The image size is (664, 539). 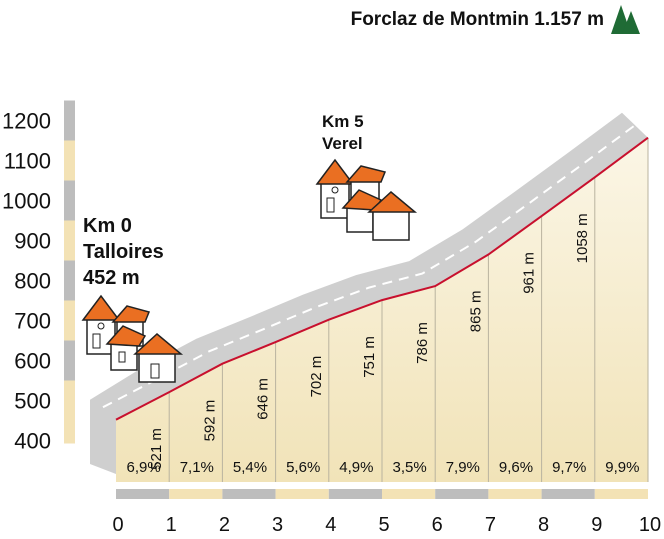 What do you see at coordinates (596, 525) in the screenshot?
I see `x-tick-label: 9` at bounding box center [596, 525].